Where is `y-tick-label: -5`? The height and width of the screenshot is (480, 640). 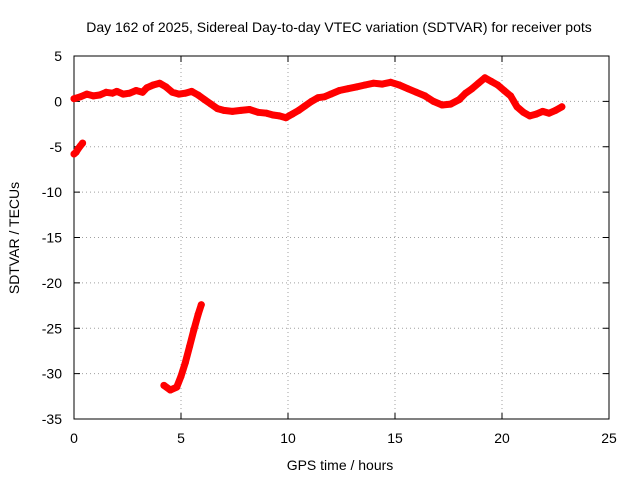 y-tick-label: -5 is located at coordinates (56, 147).